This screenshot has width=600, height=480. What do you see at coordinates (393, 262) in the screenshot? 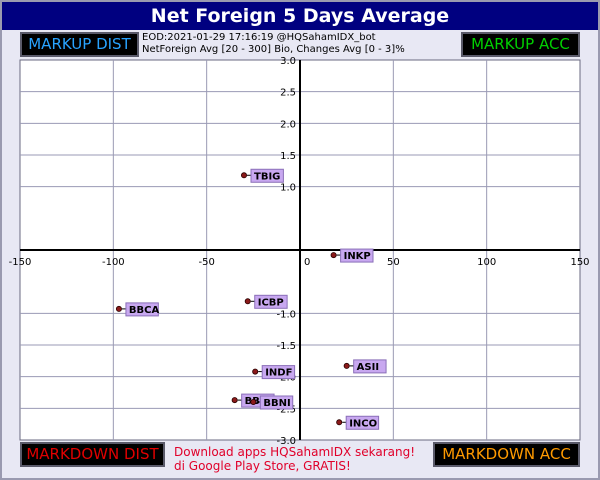
I see `x-tick-label: 50` at bounding box center [393, 262].